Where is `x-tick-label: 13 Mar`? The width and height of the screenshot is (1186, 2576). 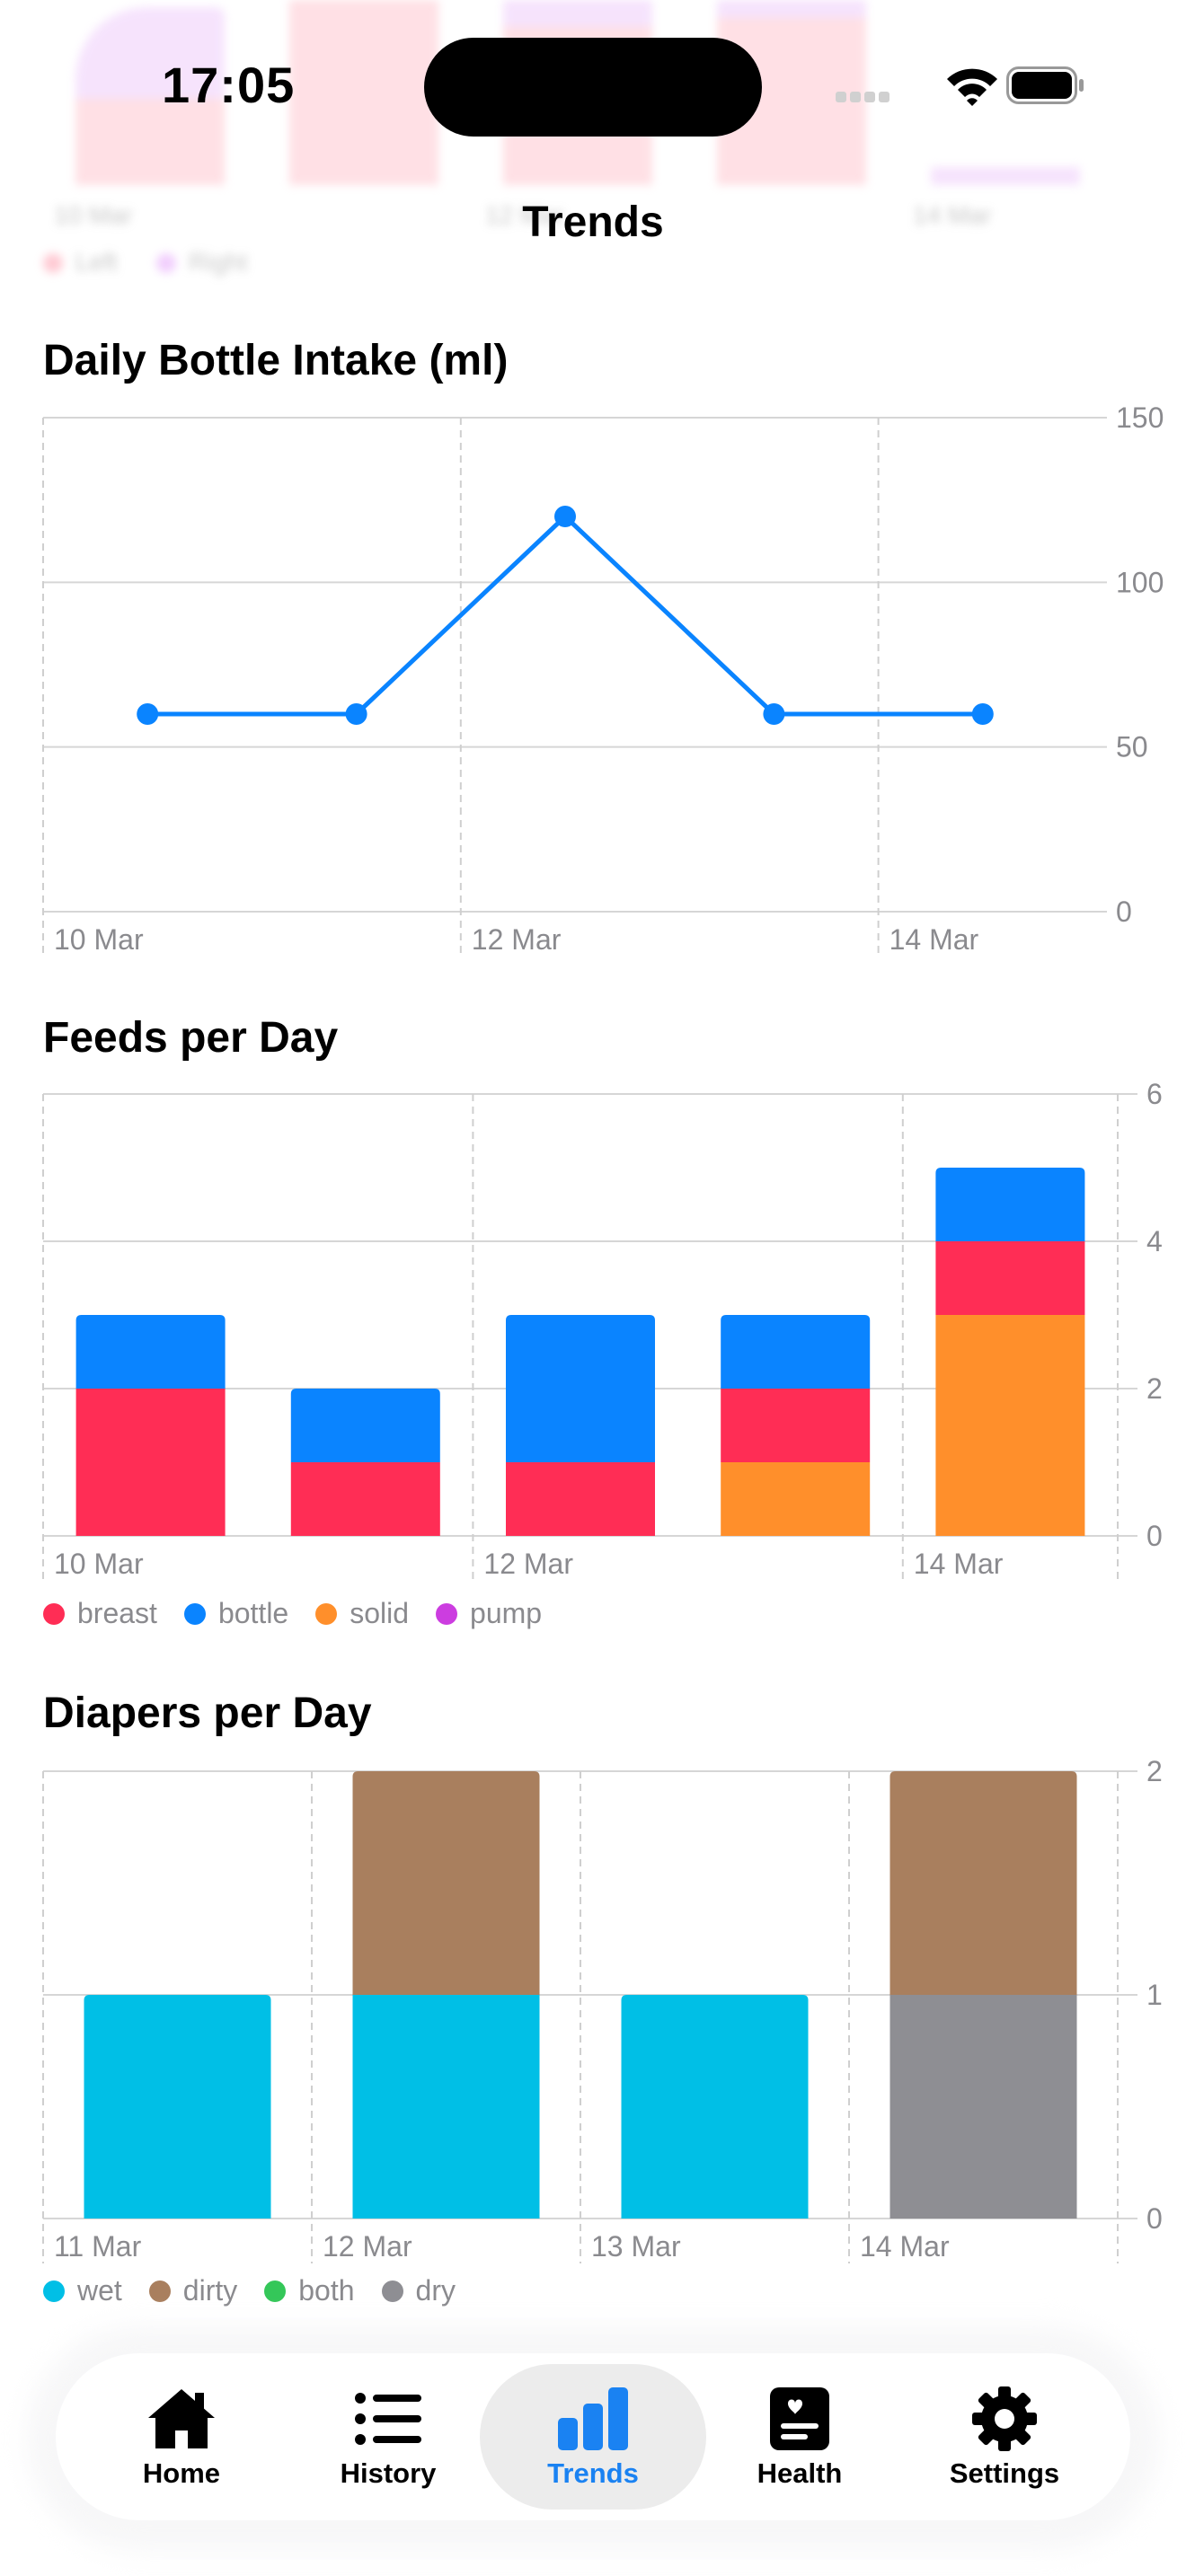 x-tick-label: 13 Mar is located at coordinates (636, 2246).